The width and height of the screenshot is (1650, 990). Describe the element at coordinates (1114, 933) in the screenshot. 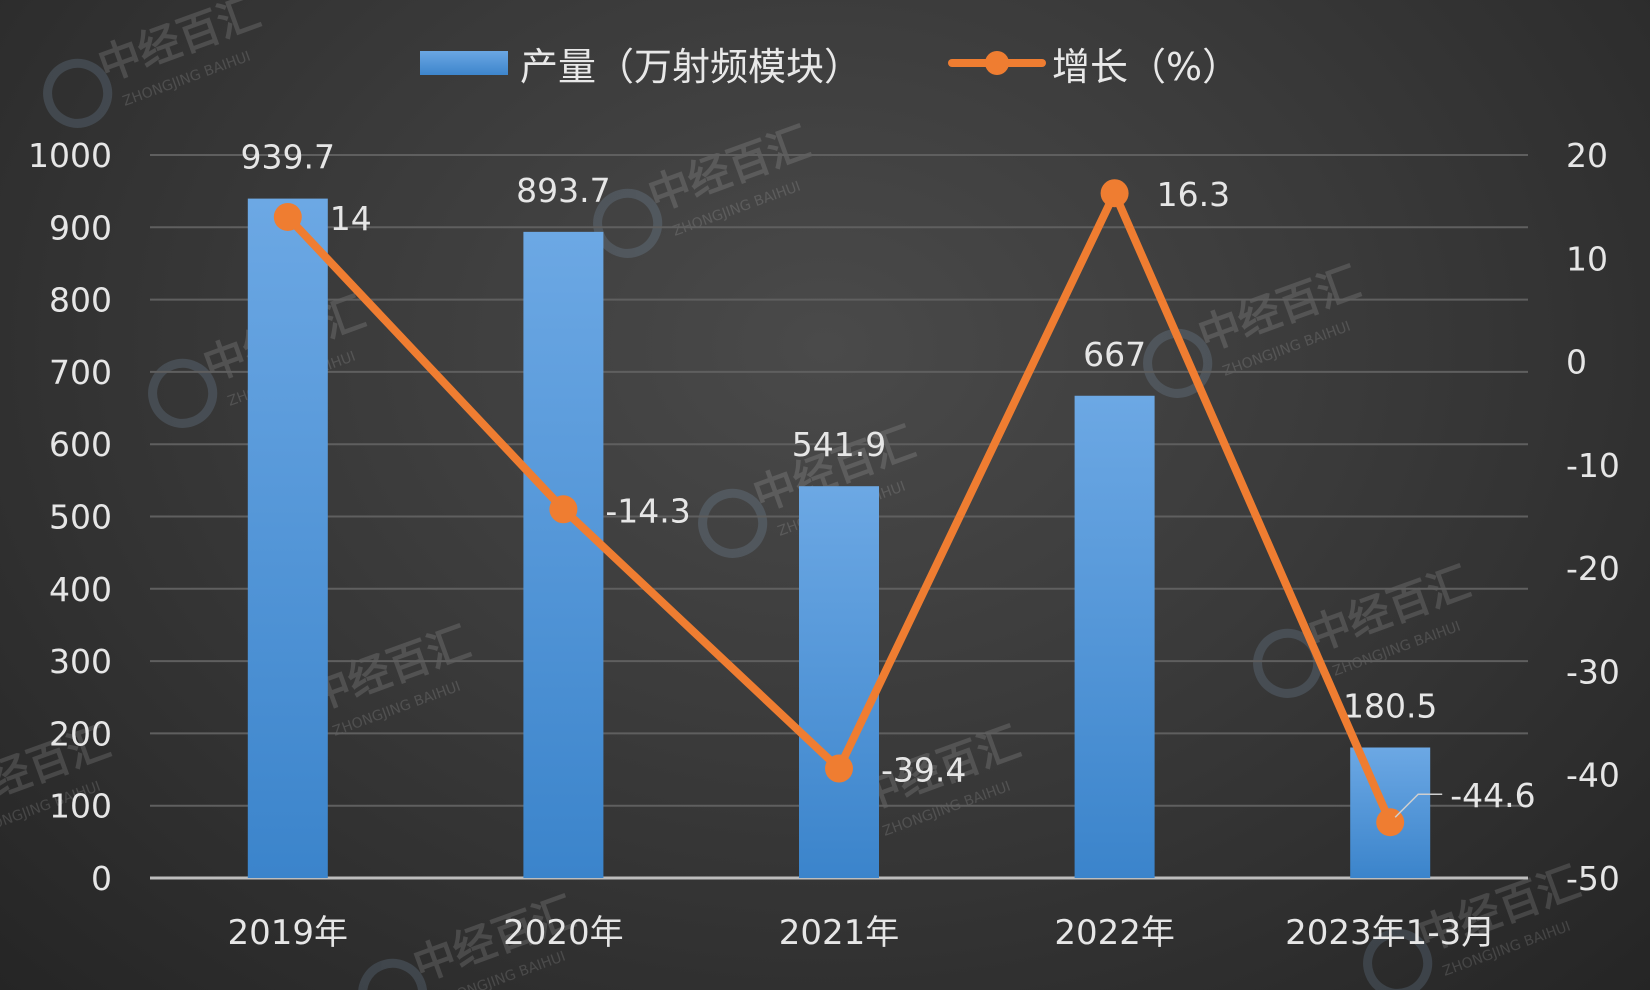

I see `category-label: 2022年` at that location.